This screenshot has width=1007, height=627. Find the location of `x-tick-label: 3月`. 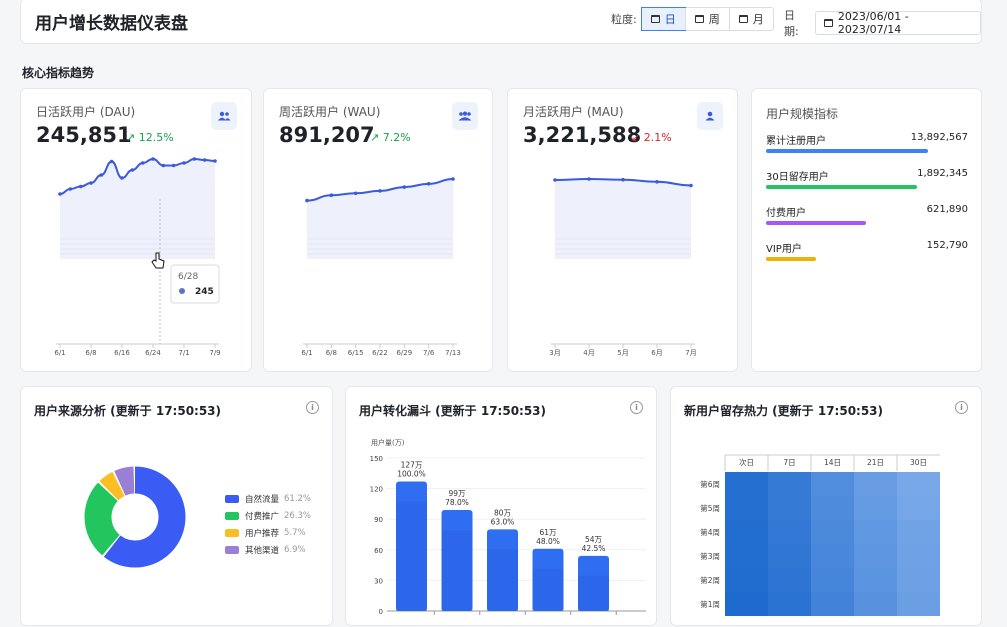

x-tick-label: 3月 is located at coordinates (554, 353).